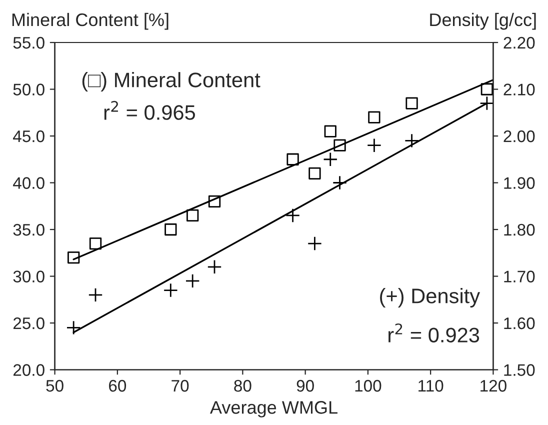 The height and width of the screenshot is (425, 548). What do you see at coordinates (519, 276) in the screenshot?
I see `y2-tick-label: 1.70` at bounding box center [519, 276].